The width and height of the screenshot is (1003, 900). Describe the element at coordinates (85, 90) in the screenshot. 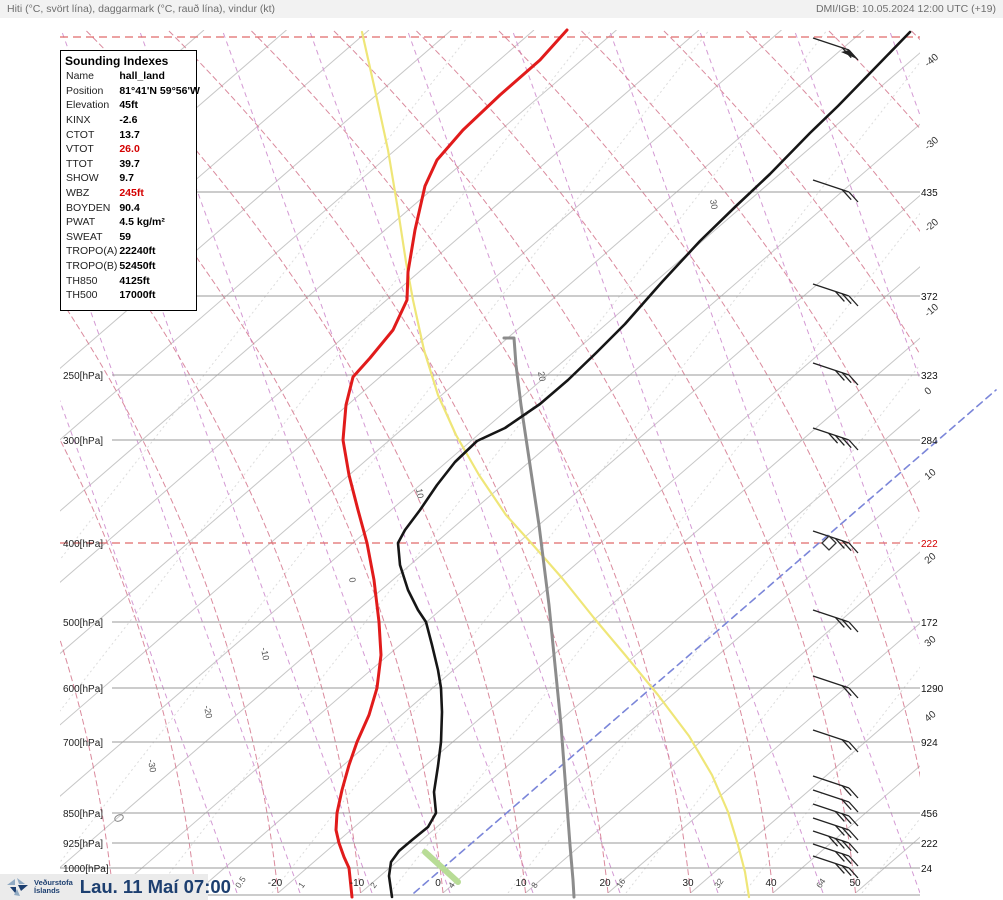

I see `index-label: Position` at that location.